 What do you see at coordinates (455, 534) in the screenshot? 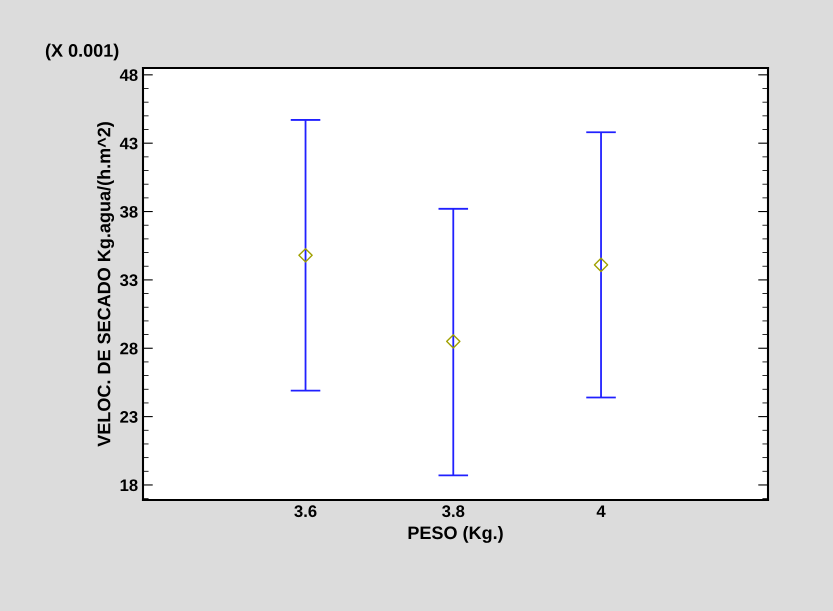
I see `x-axis-title: PESO (Kg.)` at bounding box center [455, 534].